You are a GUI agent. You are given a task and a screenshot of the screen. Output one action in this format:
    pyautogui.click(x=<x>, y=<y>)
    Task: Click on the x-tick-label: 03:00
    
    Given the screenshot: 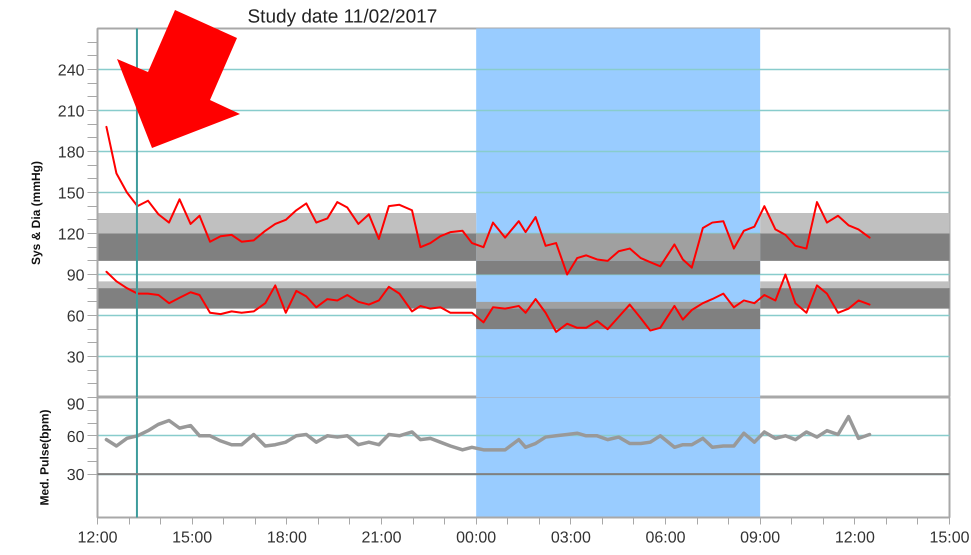 What is the action you would take?
    pyautogui.click(x=570, y=538)
    